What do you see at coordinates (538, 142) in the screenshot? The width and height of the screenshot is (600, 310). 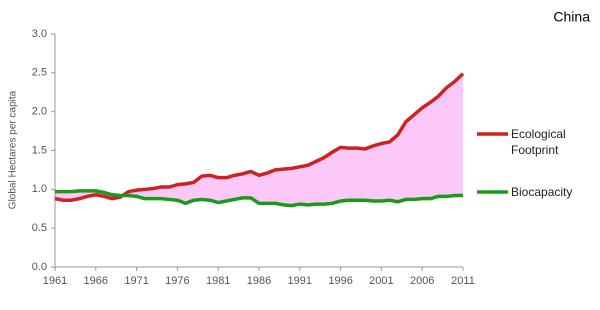 I see `legend-label: Ecological Footprint` at bounding box center [538, 142].